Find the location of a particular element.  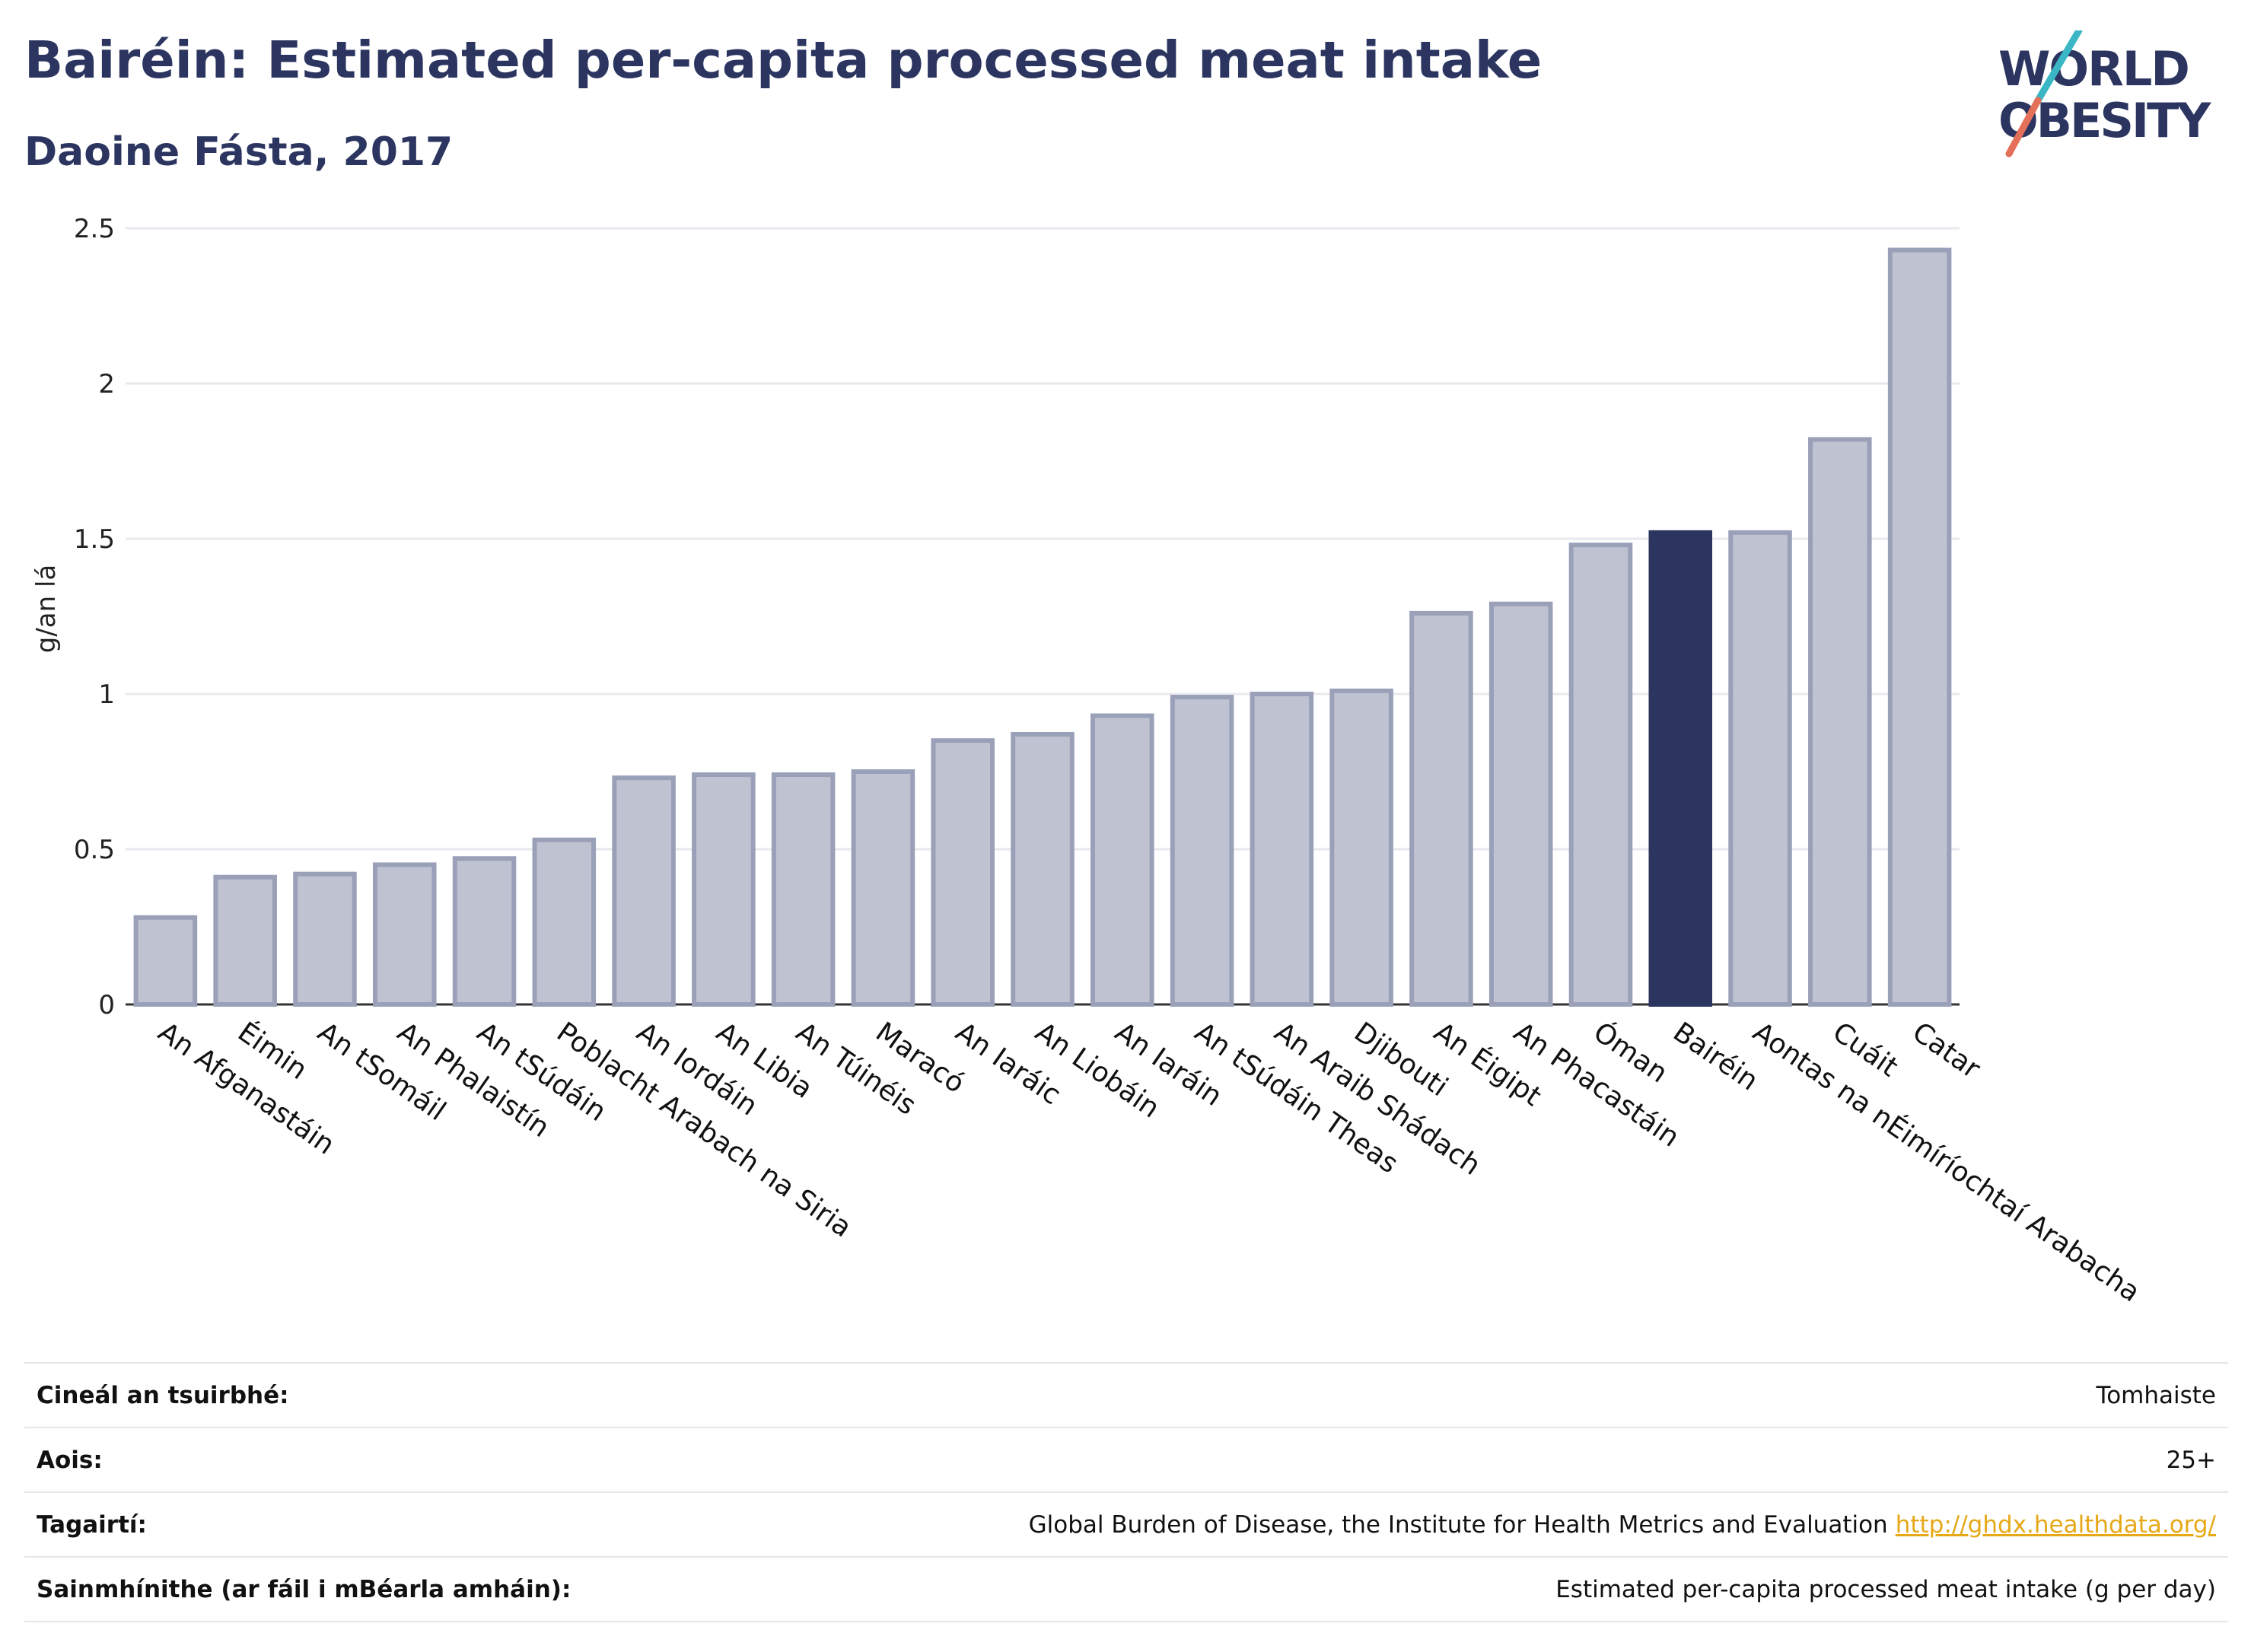

info-row-survey-type: Cineál an tsuirbhé: Tomhaiste is located at coordinates (1126, 1394).